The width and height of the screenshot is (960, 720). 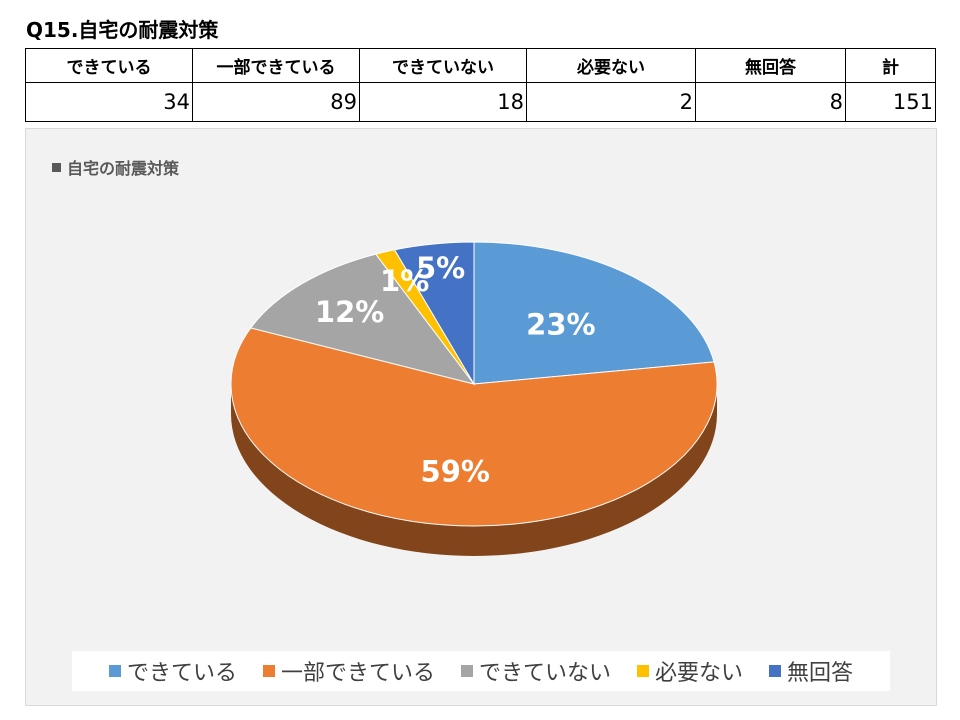 I want to click on table-header-cell: 無回答, so click(x=770, y=65).